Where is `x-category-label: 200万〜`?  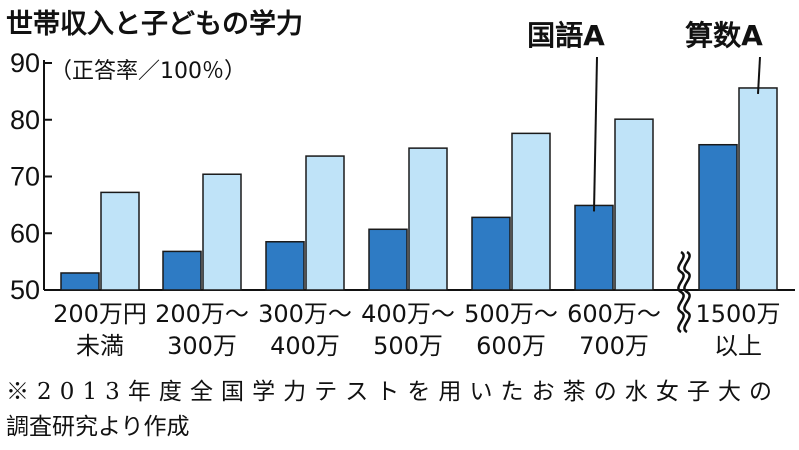 x-category-label: 200万〜 is located at coordinates (202, 314).